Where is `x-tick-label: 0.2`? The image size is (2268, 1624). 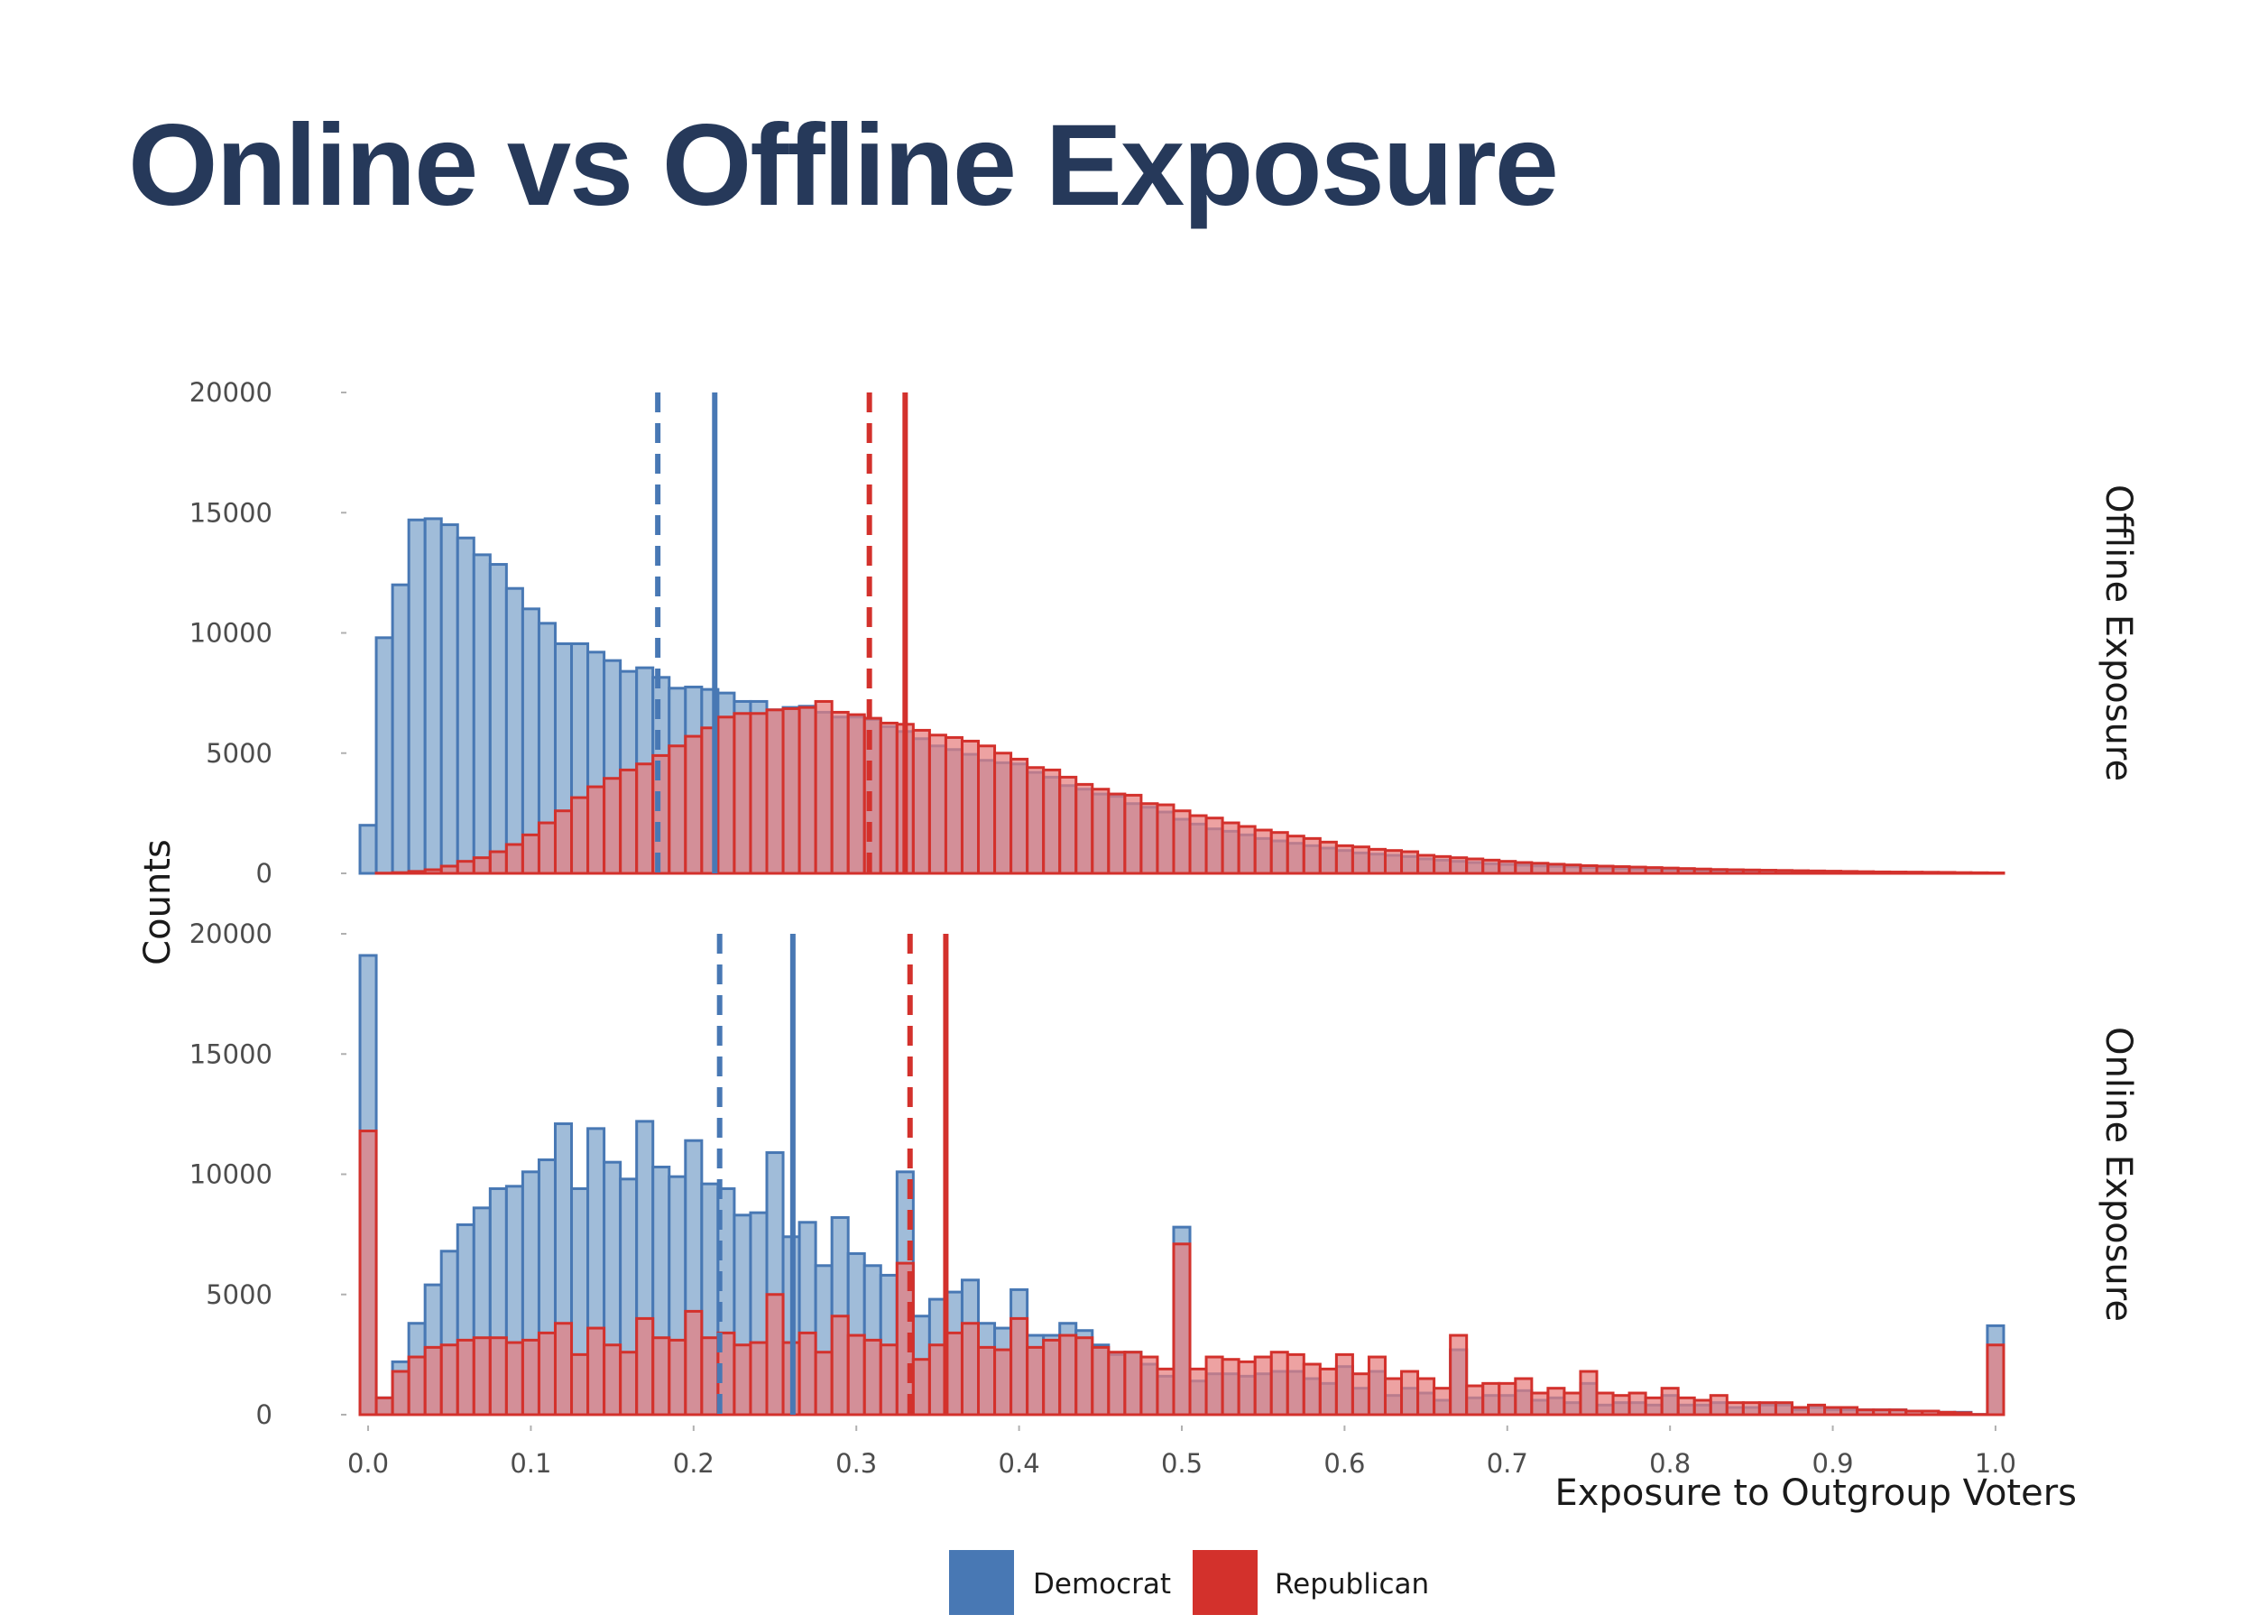
x-tick-label: 0.2 is located at coordinates (694, 1464).